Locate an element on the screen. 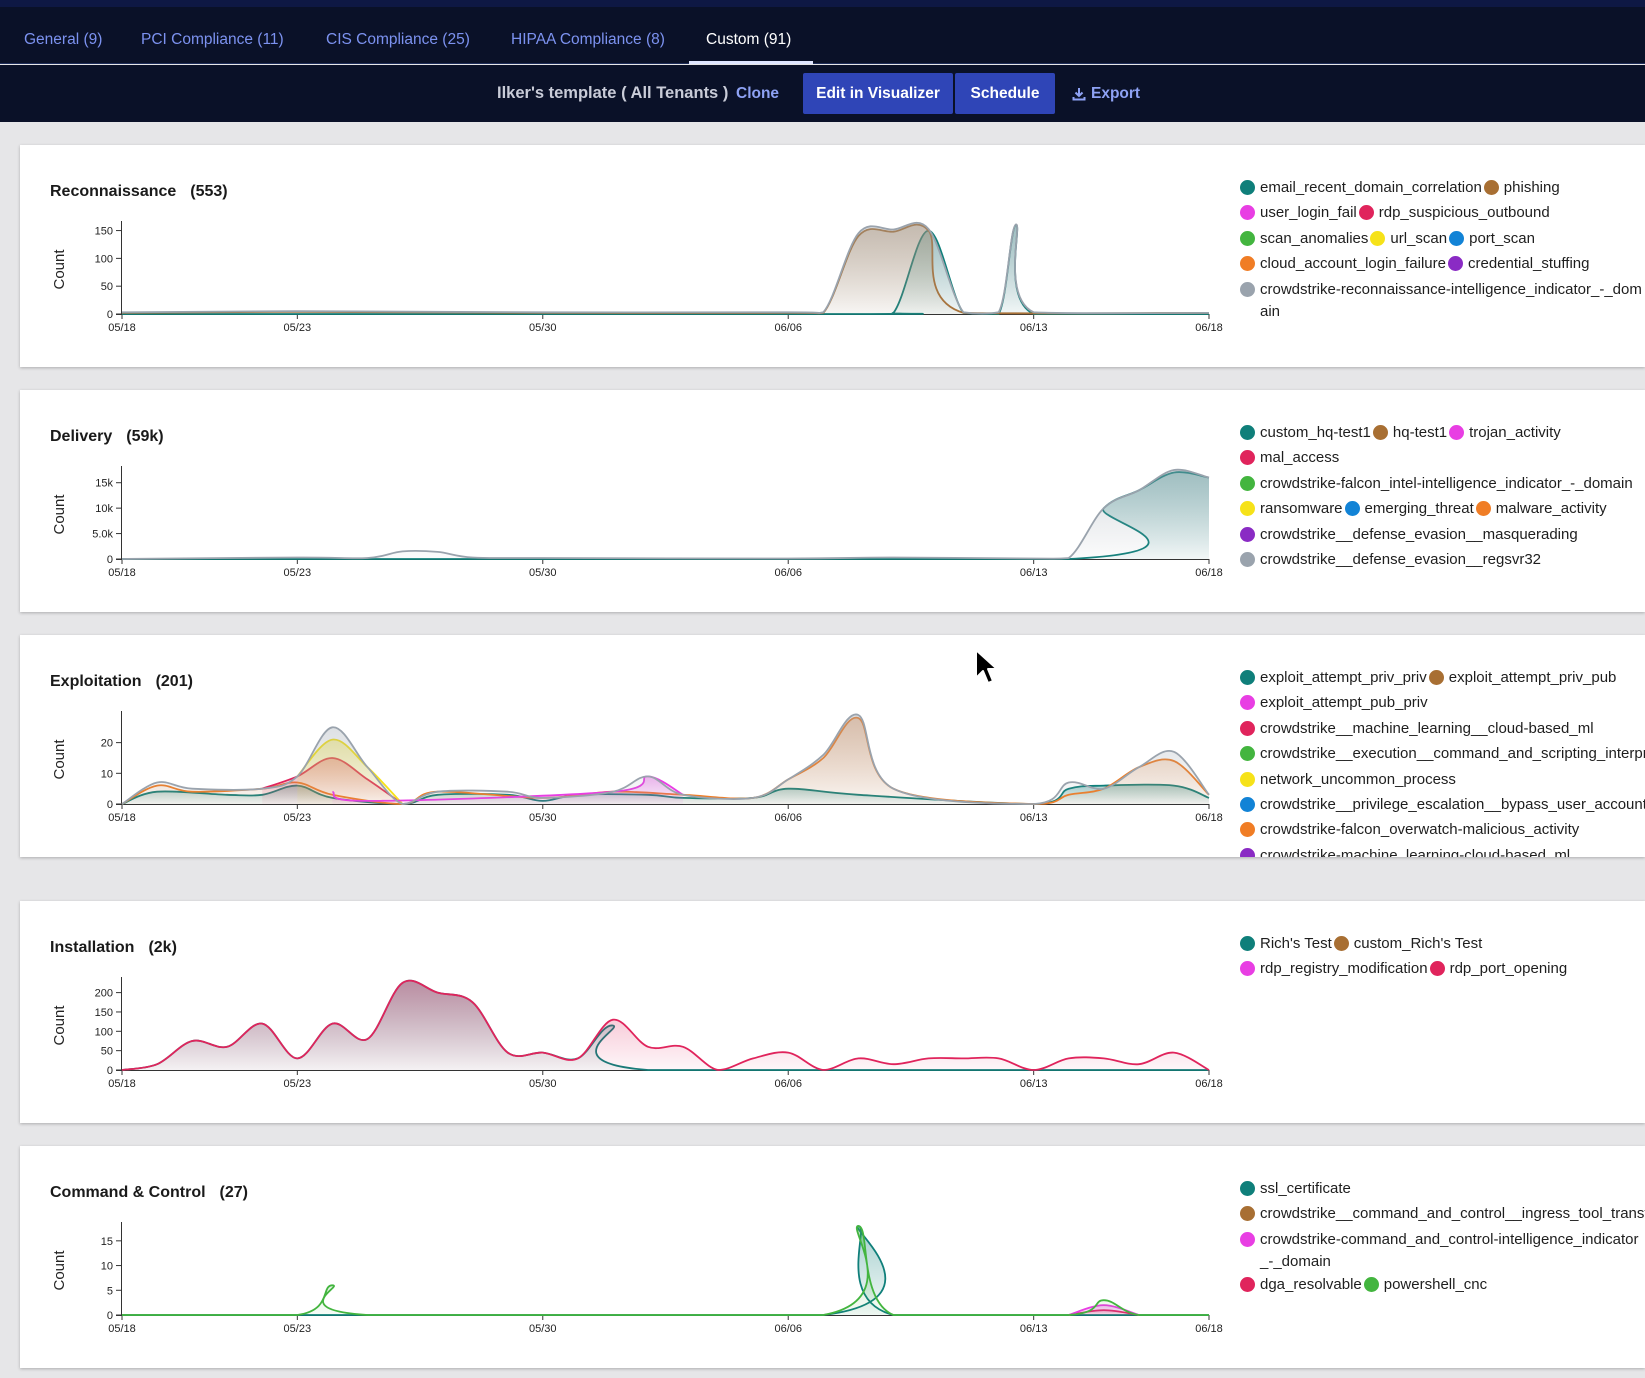 This screenshot has height=1378, width=1645. legend-item: rdp_port_opening is located at coordinates (1498, 969).